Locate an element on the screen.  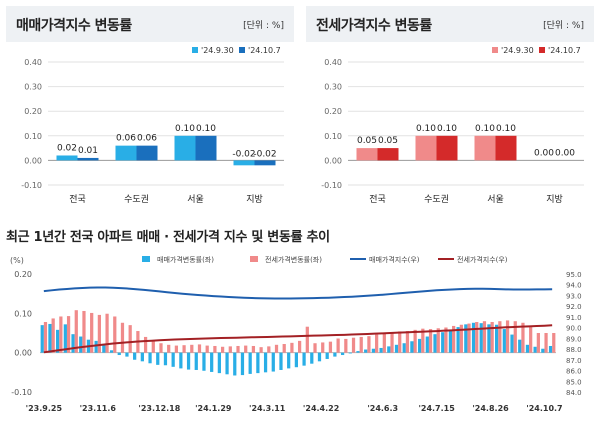
x-tick-label: 지방 is located at coordinates (254, 199).